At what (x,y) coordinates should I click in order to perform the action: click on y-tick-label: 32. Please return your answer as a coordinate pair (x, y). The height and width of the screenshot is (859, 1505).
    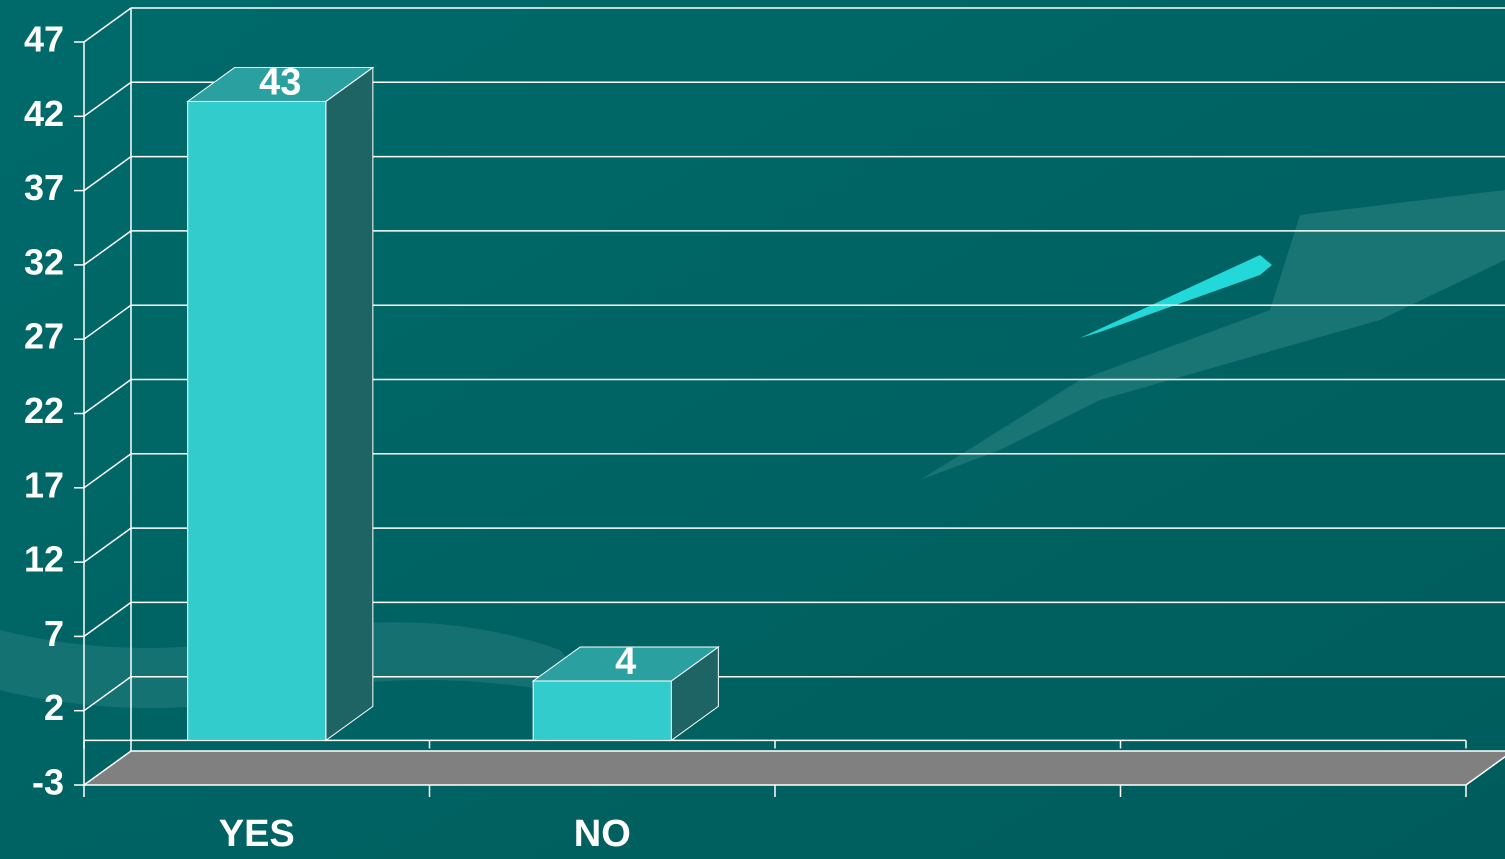
    Looking at the image, I should click on (44, 261).